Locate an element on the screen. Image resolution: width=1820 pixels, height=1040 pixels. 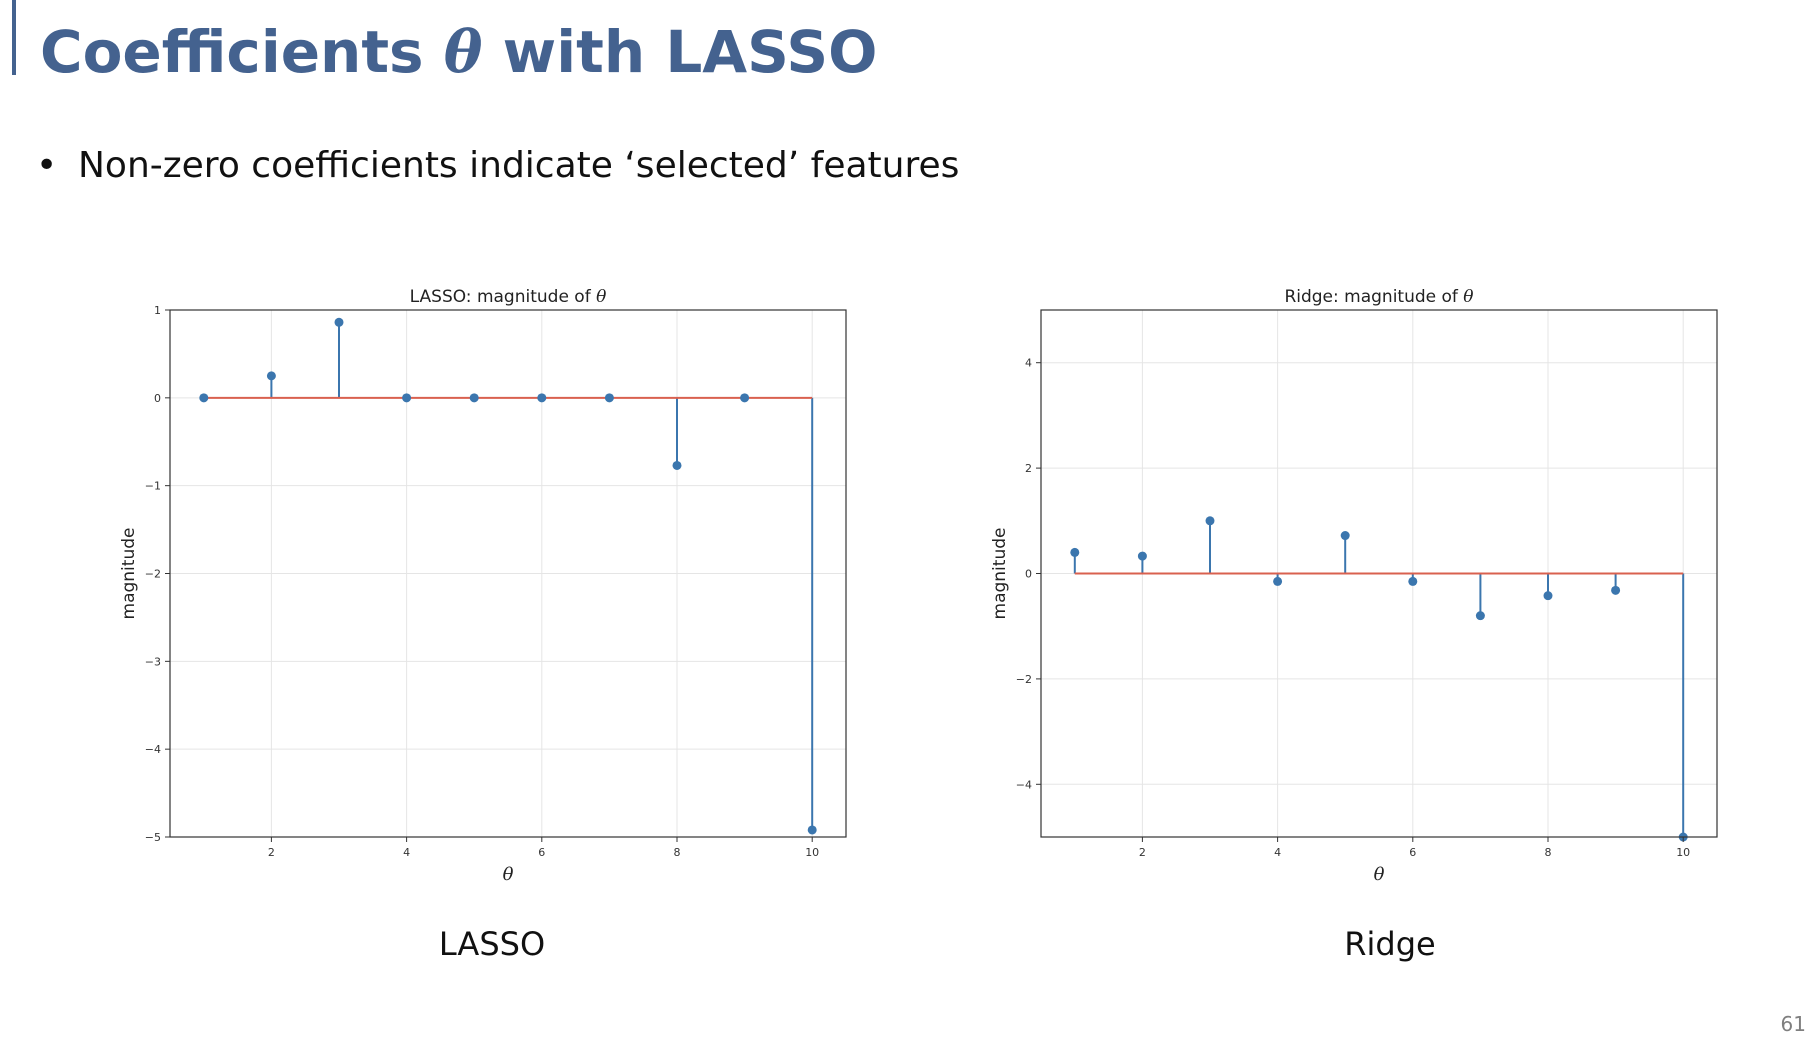
slide-title-prefix: Coefficients is located at coordinates (242, 52).